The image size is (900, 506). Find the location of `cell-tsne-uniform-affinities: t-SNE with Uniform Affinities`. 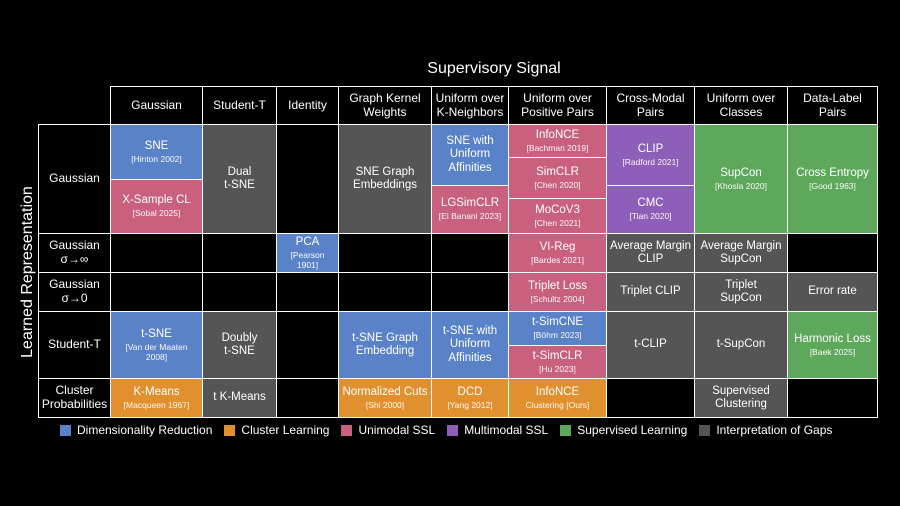

cell-tsne-uniform-affinities: t-SNE with Uniform Affinities is located at coordinates (470, 345).